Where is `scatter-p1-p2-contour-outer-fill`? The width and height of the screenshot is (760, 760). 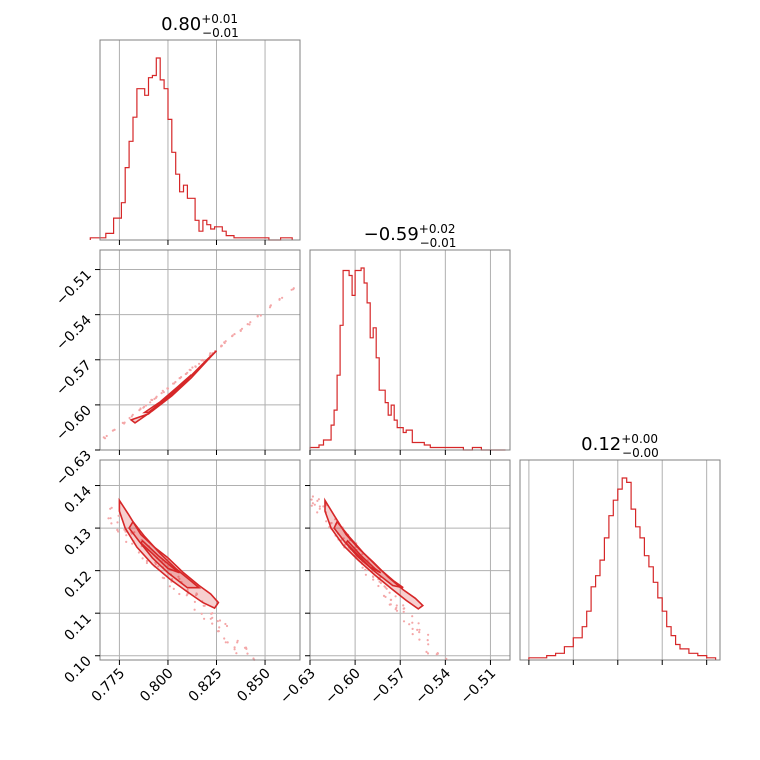
scatter-p1-p2-contour-outer-fill is located at coordinates (374, 554).